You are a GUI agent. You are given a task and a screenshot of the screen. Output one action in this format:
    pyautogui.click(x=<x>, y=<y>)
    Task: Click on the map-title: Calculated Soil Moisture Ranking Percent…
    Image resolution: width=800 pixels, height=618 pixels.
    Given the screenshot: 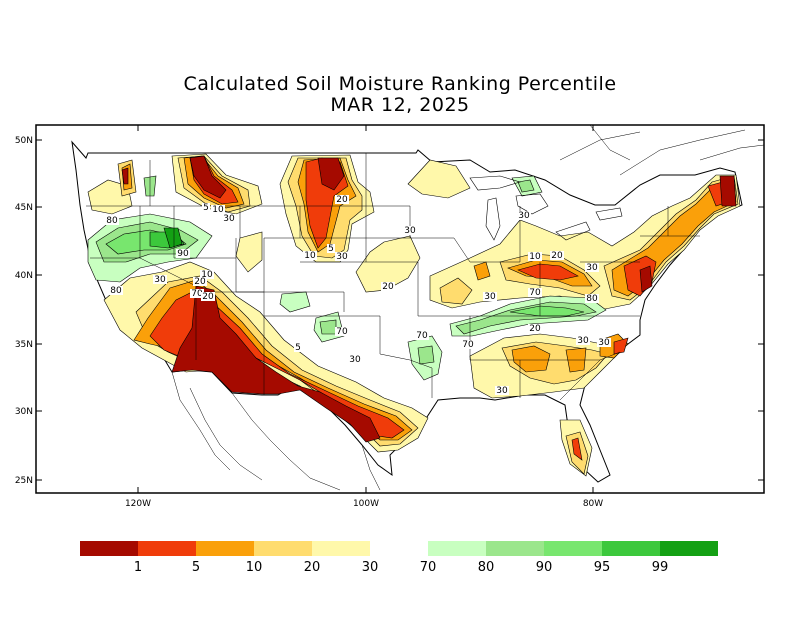 What is the action you would take?
    pyautogui.click(x=400, y=84)
    